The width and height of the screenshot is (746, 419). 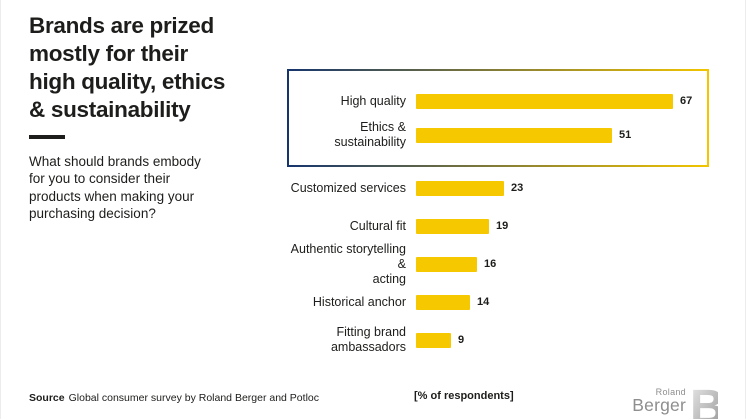 I want to click on value-label: 67, so click(x=686, y=101).